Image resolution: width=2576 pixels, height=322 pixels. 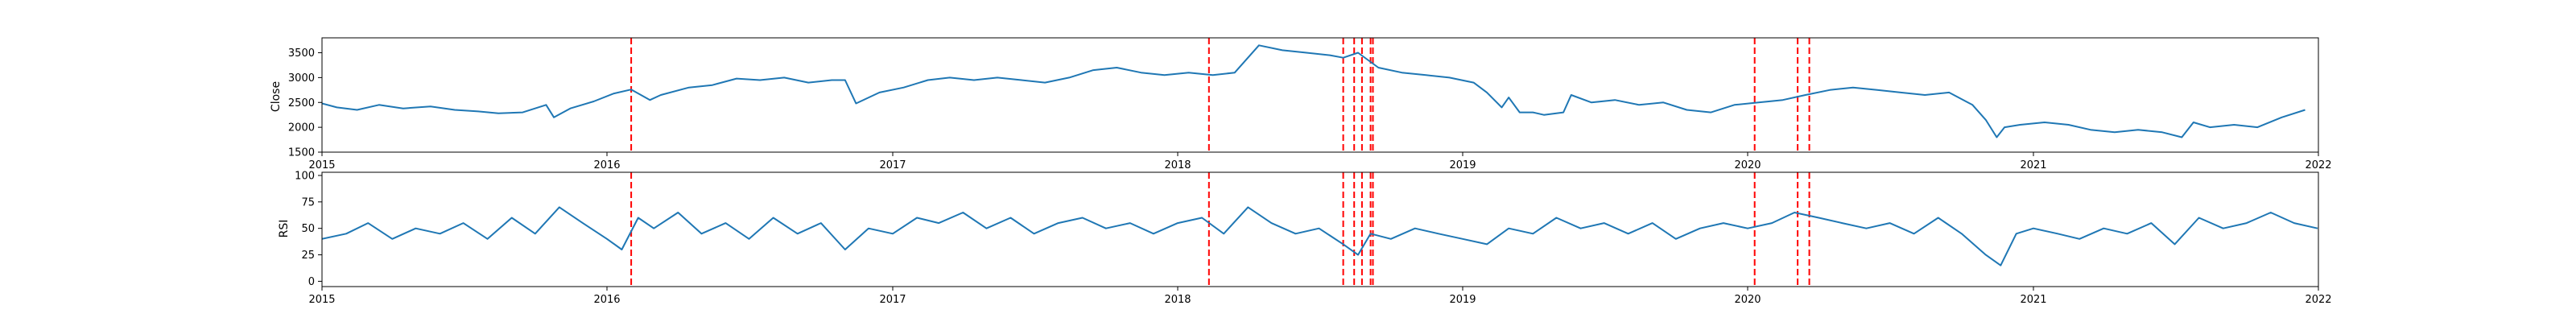 What do you see at coordinates (1177, 165) in the screenshot?
I see `close-x-tick-label-3: 2018` at bounding box center [1177, 165].